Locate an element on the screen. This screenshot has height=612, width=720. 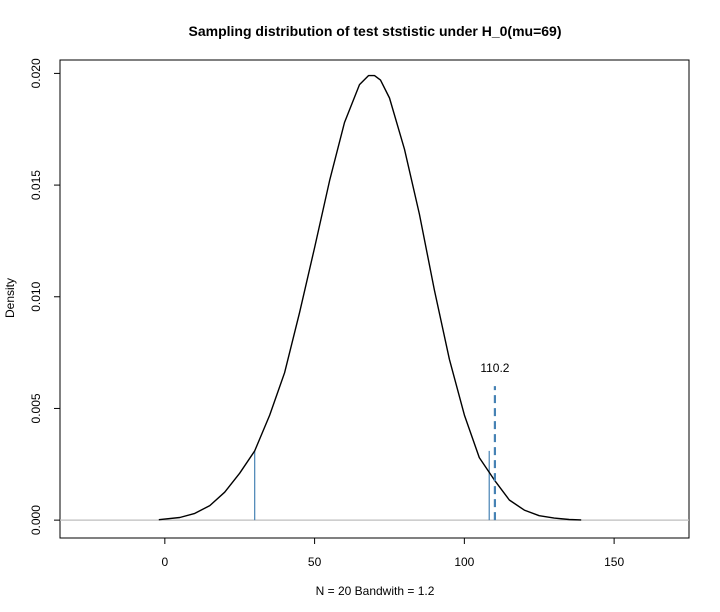
x-tick-label: 150 is located at coordinates (614, 562).